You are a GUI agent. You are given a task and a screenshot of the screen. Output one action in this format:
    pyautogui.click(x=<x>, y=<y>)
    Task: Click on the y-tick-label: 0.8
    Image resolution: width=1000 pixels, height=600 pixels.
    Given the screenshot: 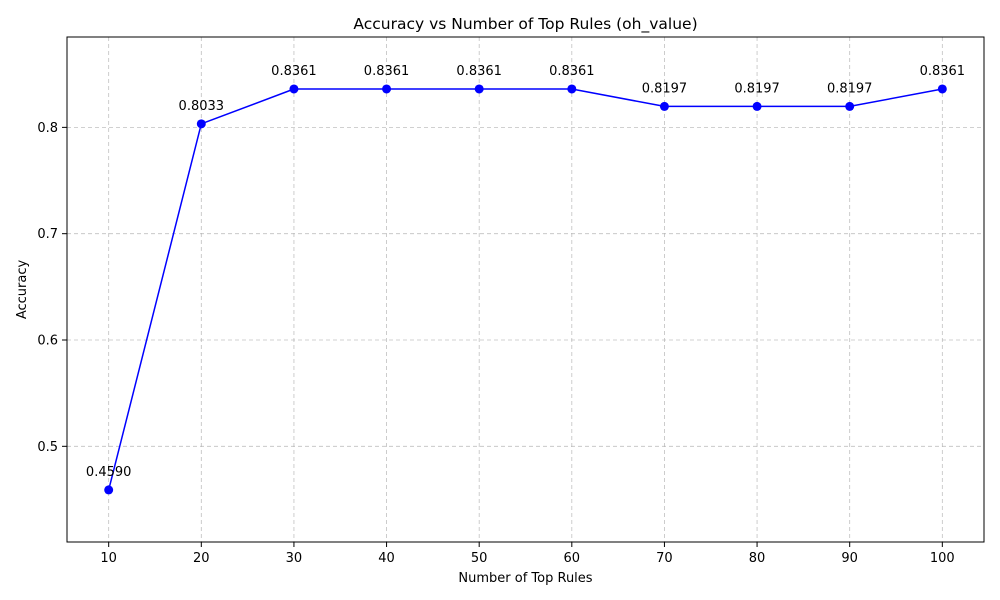 What is the action you would take?
    pyautogui.click(x=47, y=128)
    